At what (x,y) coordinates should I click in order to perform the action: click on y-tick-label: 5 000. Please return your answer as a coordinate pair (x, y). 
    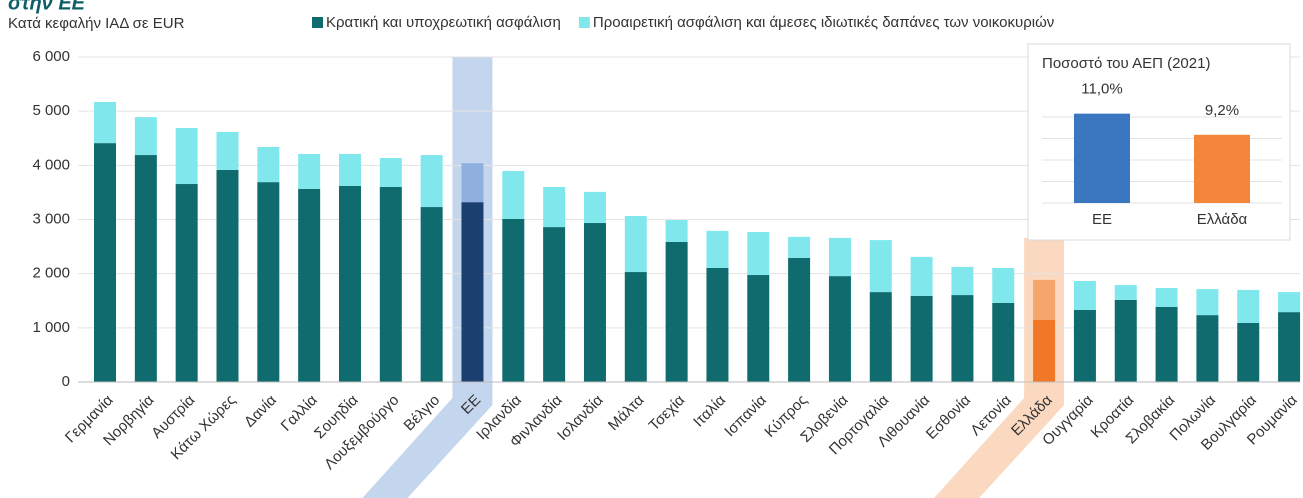
    Looking at the image, I should click on (51, 110).